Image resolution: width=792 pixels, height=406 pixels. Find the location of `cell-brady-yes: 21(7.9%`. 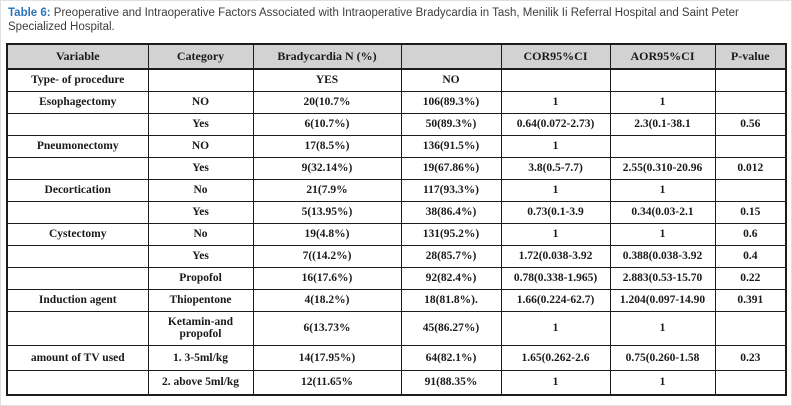

cell-brady-yes: 21(7.9% is located at coordinates (327, 190).